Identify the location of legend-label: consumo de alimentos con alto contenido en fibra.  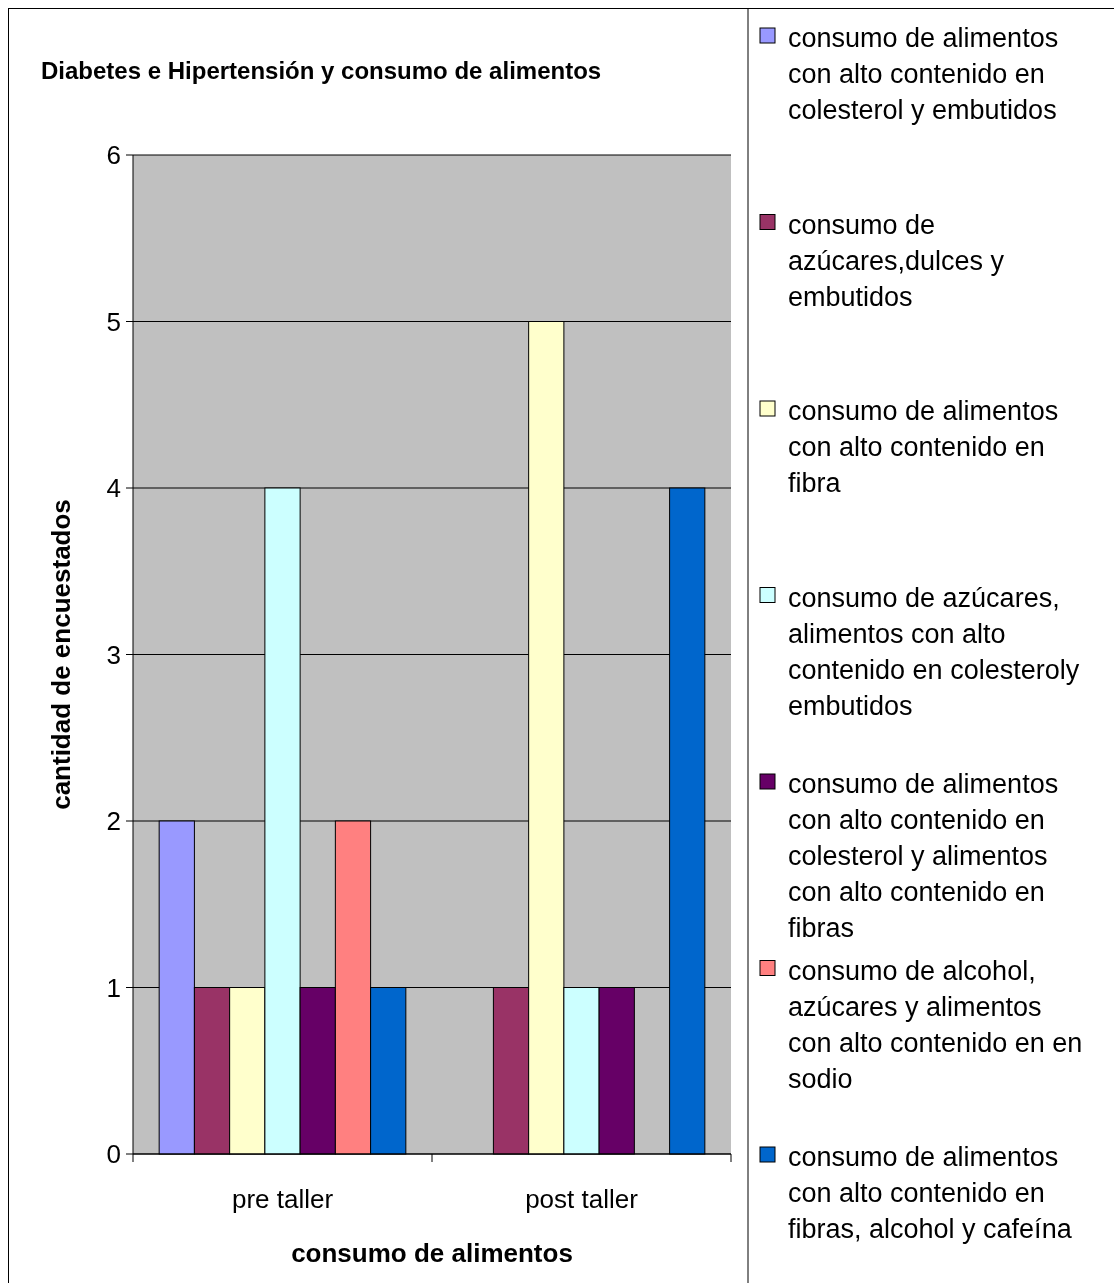
(923, 447).